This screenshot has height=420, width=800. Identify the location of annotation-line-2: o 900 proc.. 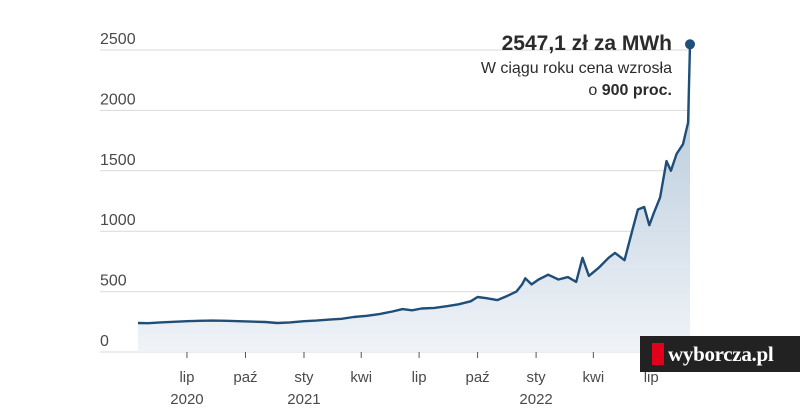
(630, 90).